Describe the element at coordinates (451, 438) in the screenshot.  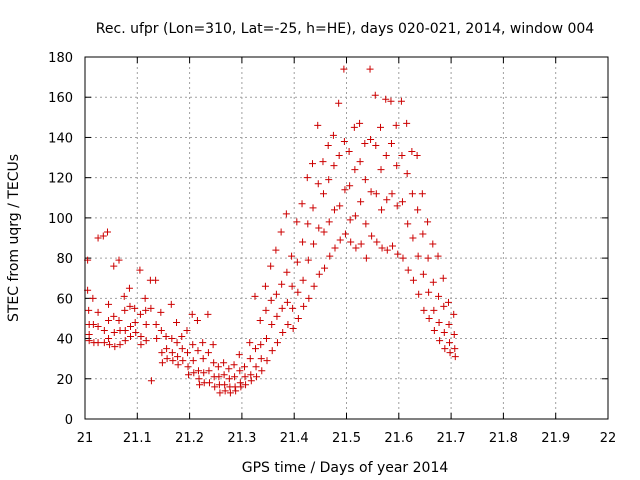
I see `x-tick-label: 21.7` at that location.